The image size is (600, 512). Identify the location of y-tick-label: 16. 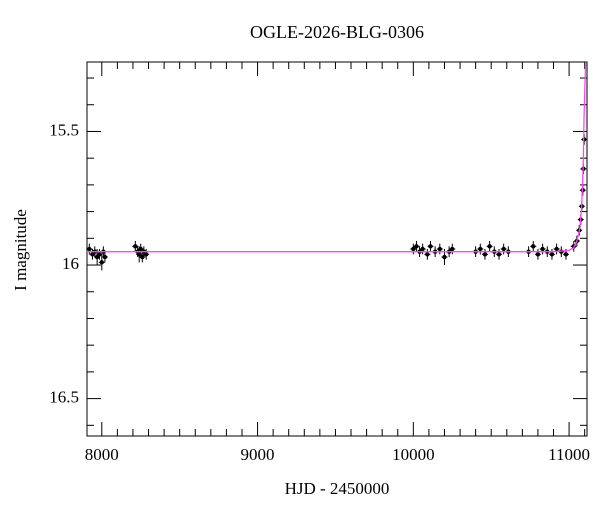
(70, 263).